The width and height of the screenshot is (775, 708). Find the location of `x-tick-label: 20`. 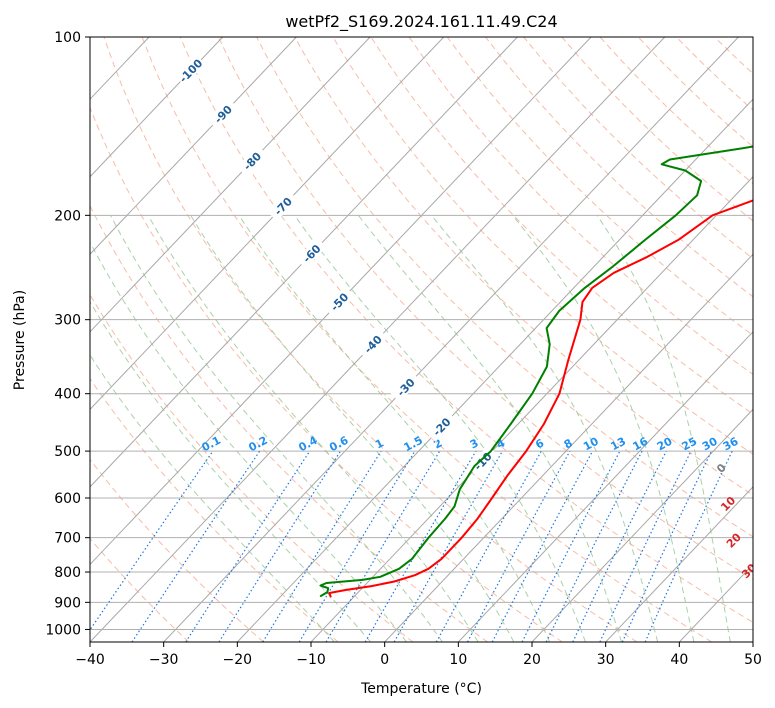

x-tick-label: 20 is located at coordinates (532, 660).